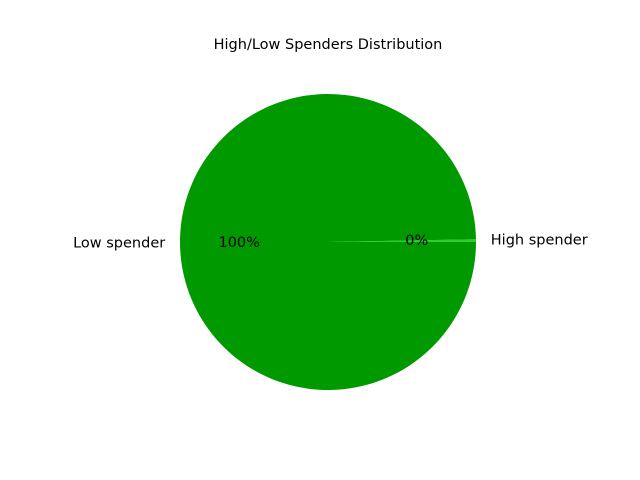 Image resolution: width=640 pixels, height=480 pixels. Describe the element at coordinates (416, 241) in the screenshot. I see `slice-percent-high-spender: 0%` at that location.